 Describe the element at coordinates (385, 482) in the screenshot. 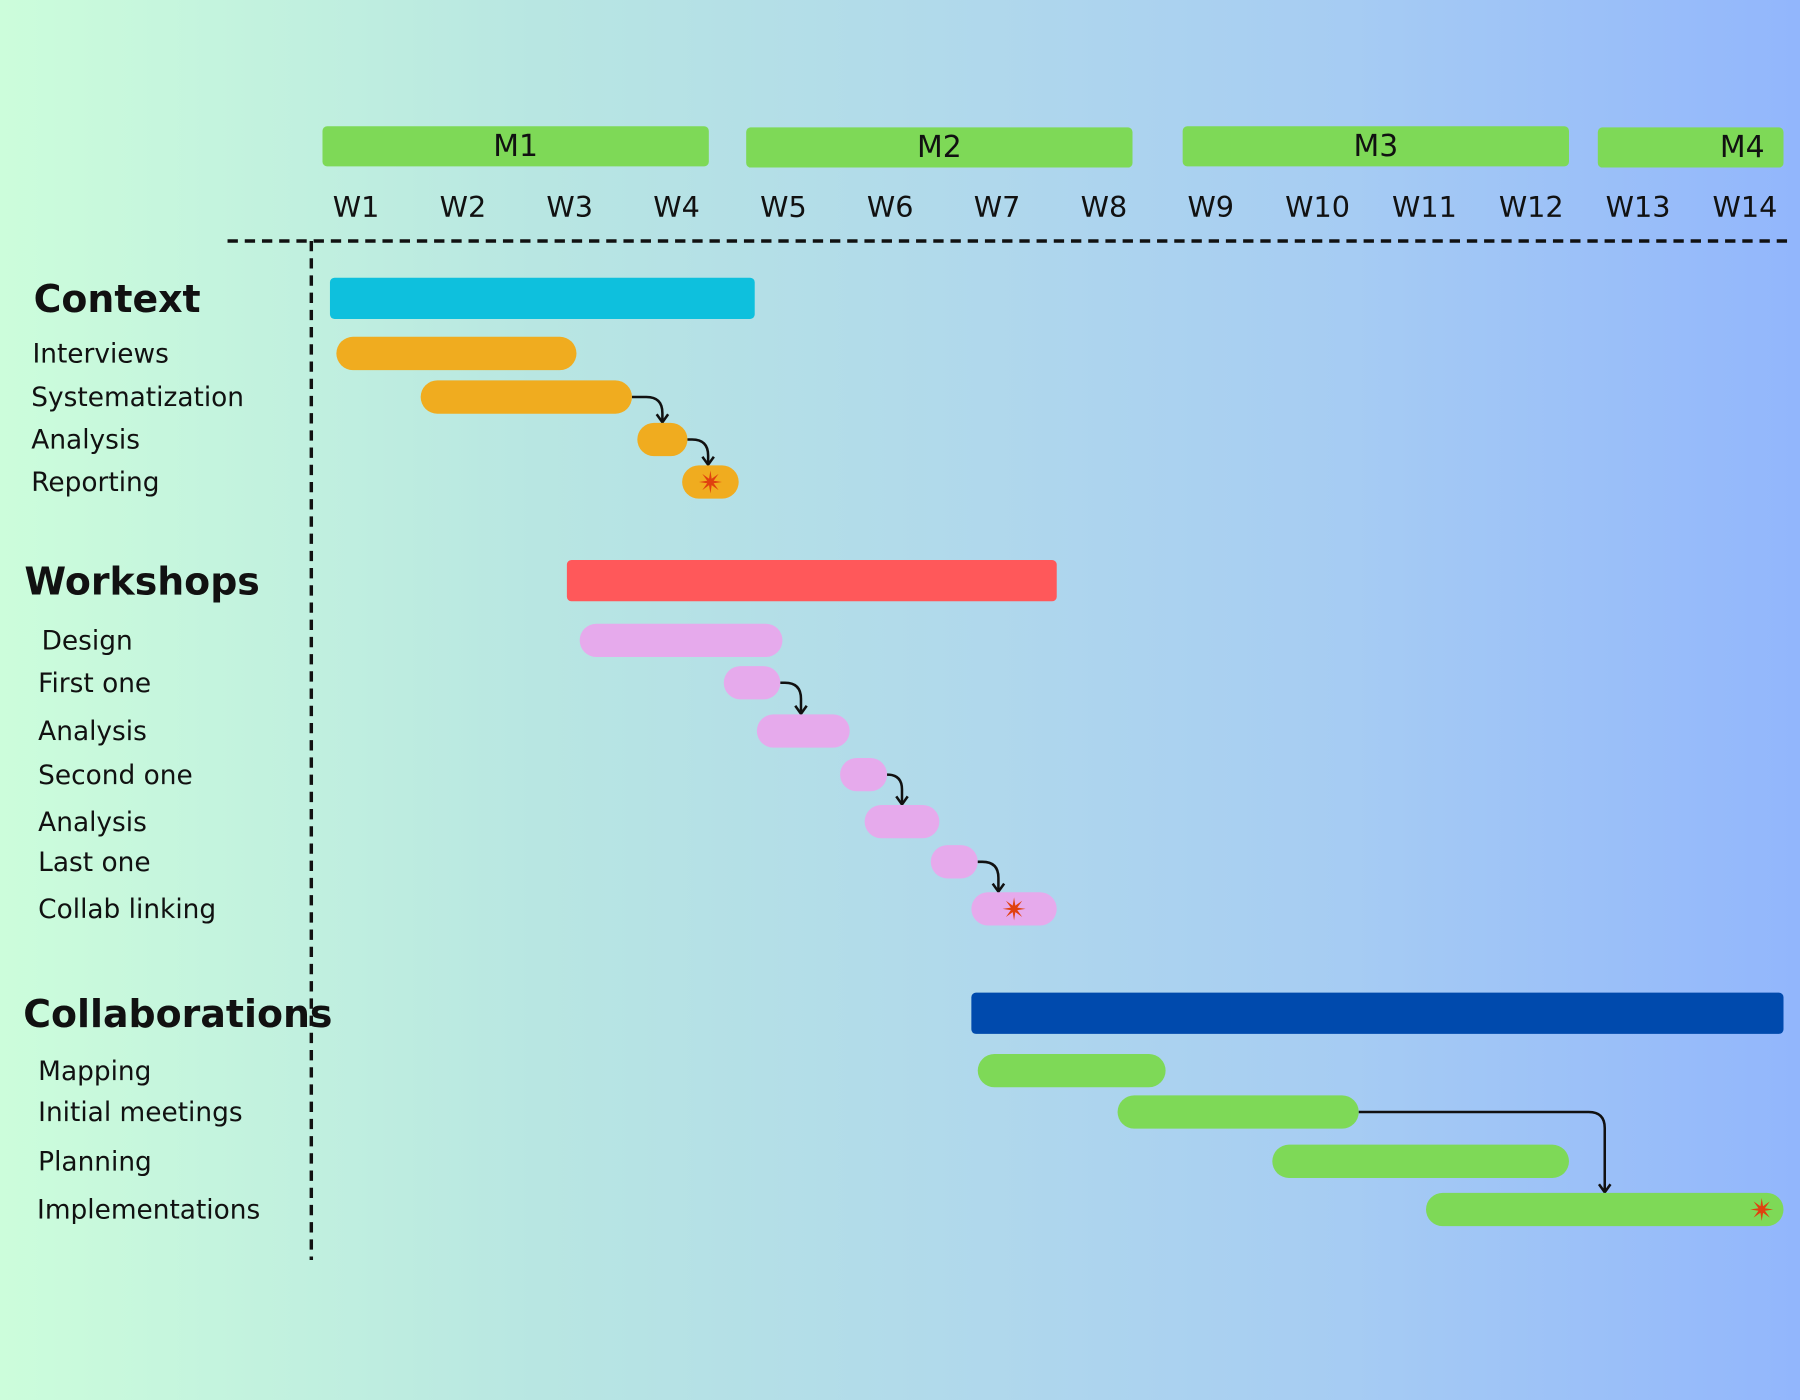

I see `task-row: Reporting` at that location.